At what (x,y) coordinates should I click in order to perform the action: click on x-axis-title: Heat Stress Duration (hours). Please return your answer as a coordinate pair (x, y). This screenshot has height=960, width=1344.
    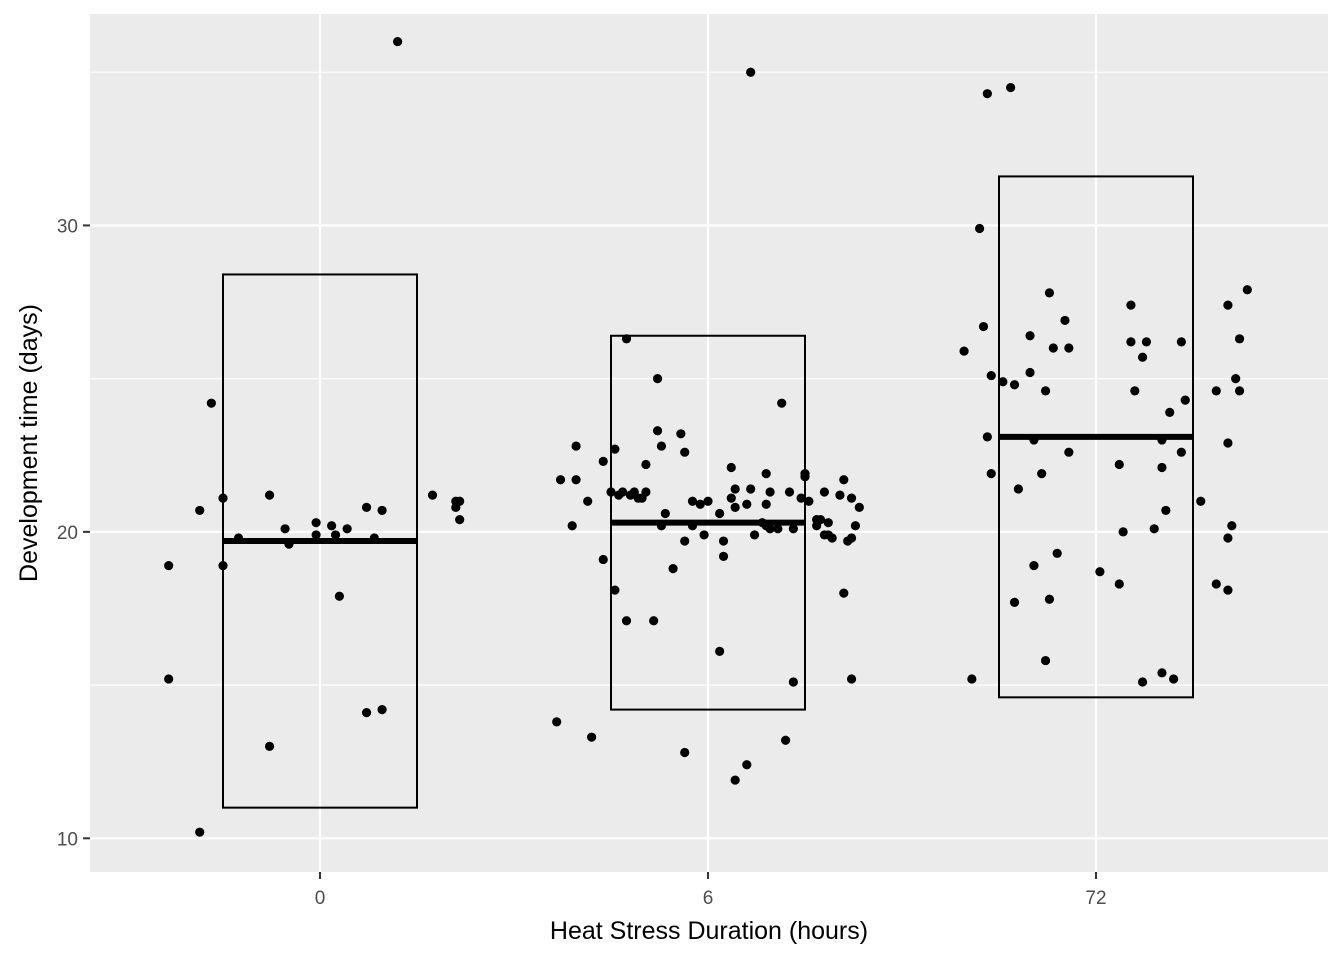
    Looking at the image, I should click on (709, 931).